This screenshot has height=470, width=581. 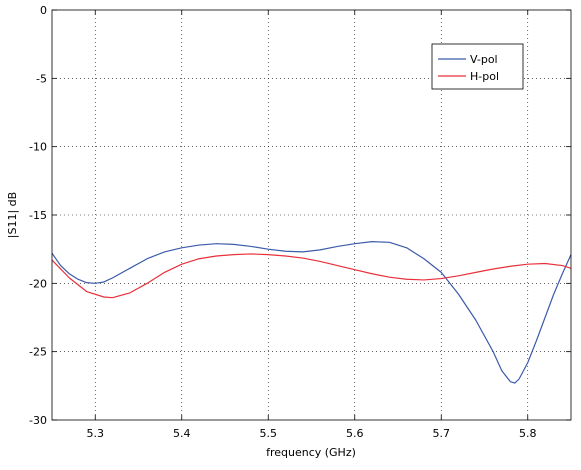 What do you see at coordinates (442, 433) in the screenshot?
I see `x-tick-label: 5.7` at bounding box center [442, 433].